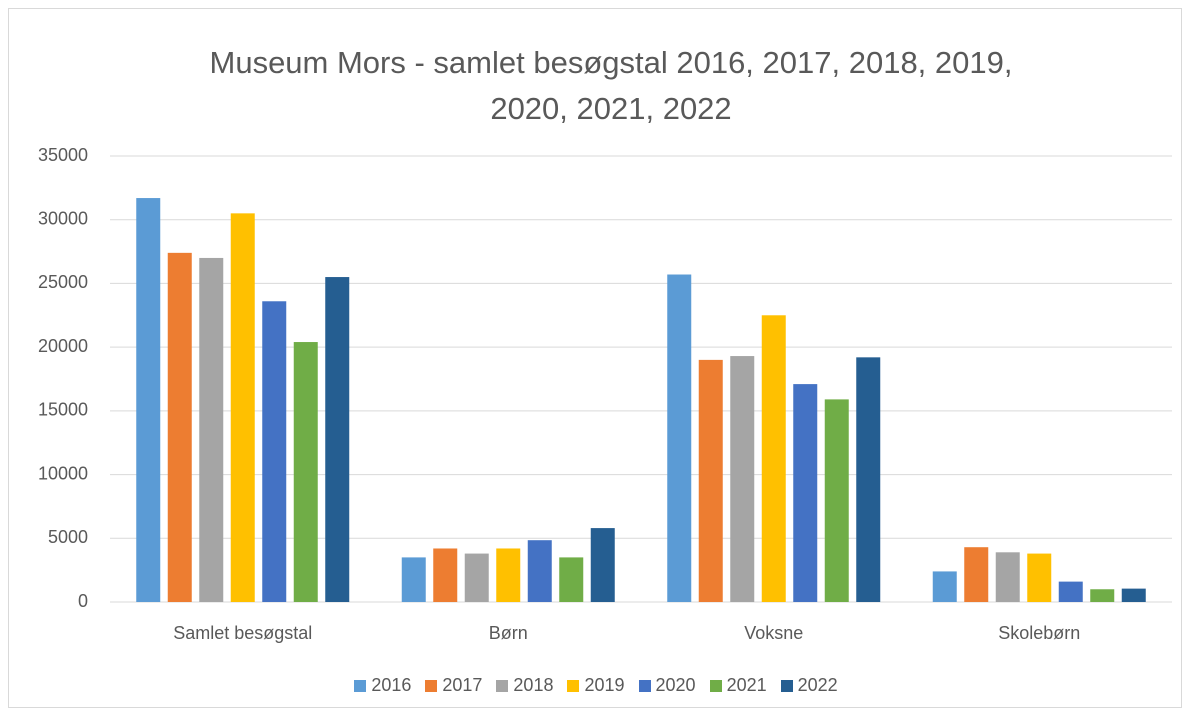 The image size is (1192, 716). I want to click on x-tick-label: Samlet besøgstal, so click(242, 633).